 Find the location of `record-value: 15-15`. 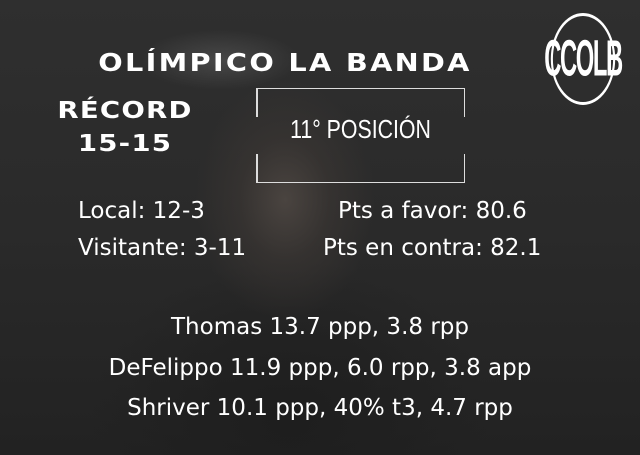

record-value: 15-15 is located at coordinates (125, 144).